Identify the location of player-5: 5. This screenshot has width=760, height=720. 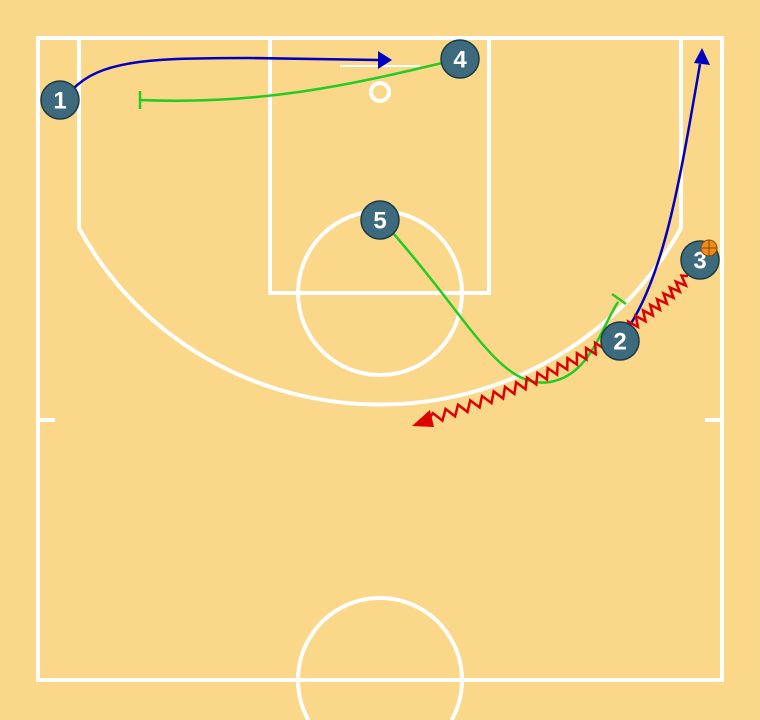
(380, 220).